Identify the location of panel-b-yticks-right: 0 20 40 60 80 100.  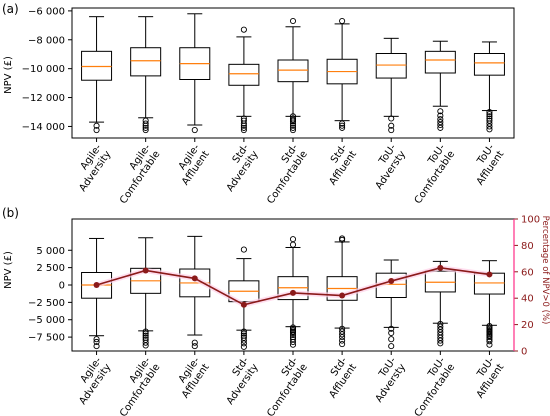
(527, 286).